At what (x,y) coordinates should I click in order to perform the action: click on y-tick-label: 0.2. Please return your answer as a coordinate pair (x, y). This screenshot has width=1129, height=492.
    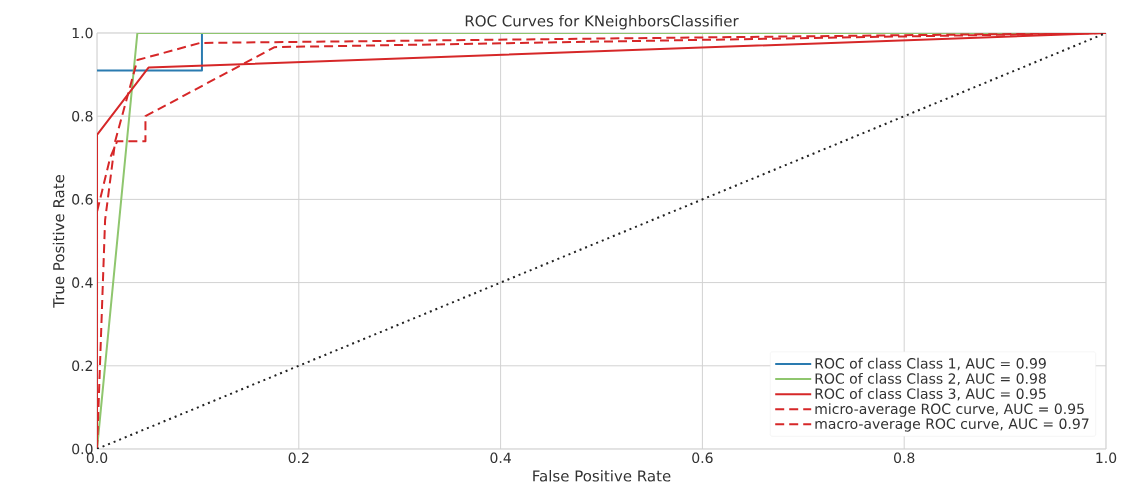
    Looking at the image, I should click on (82, 366).